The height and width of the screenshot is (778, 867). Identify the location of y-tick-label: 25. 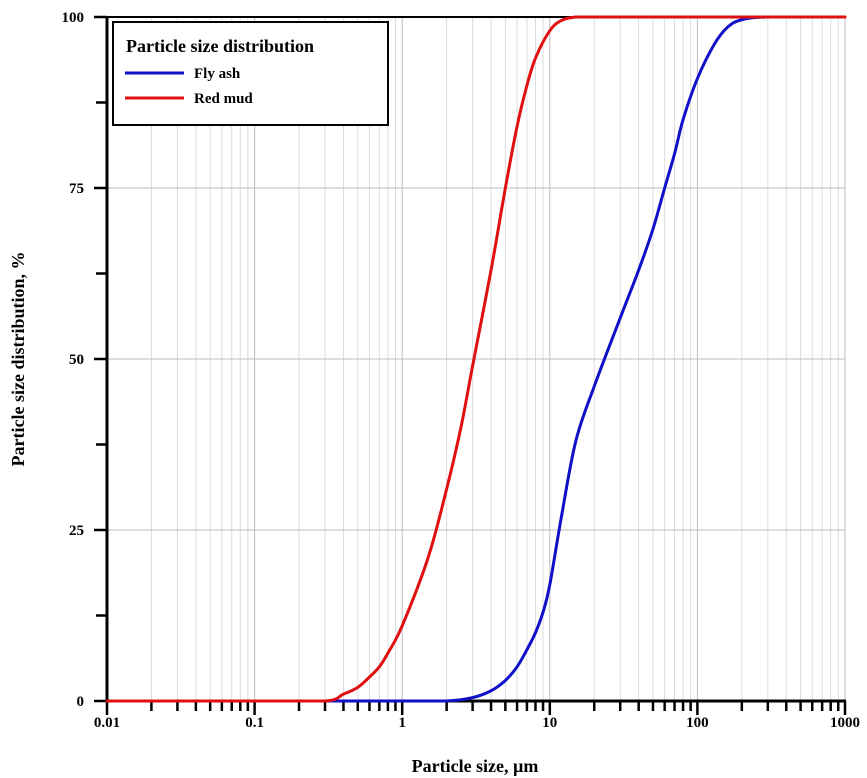
(76, 531).